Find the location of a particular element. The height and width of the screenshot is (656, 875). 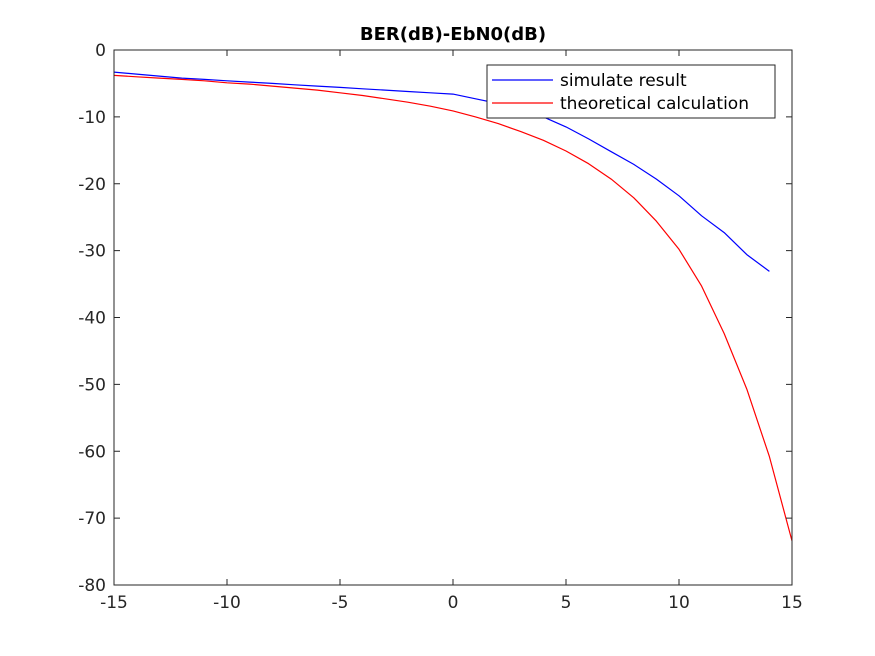

x-tick-label: 10 is located at coordinates (679, 603).